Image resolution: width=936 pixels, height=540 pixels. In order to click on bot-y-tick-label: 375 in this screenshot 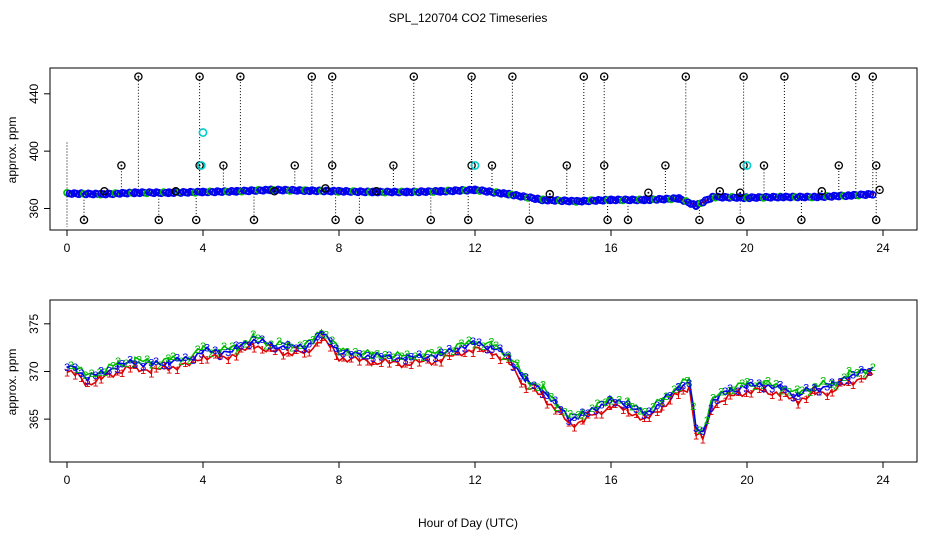, I will do `click(34, 323)`.